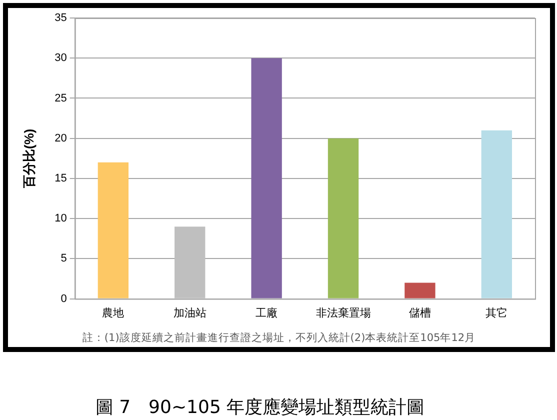 The height and width of the screenshot is (420, 557). What do you see at coordinates (343, 313) in the screenshot?
I see `x-tick-label: 非法棄置場` at bounding box center [343, 313].